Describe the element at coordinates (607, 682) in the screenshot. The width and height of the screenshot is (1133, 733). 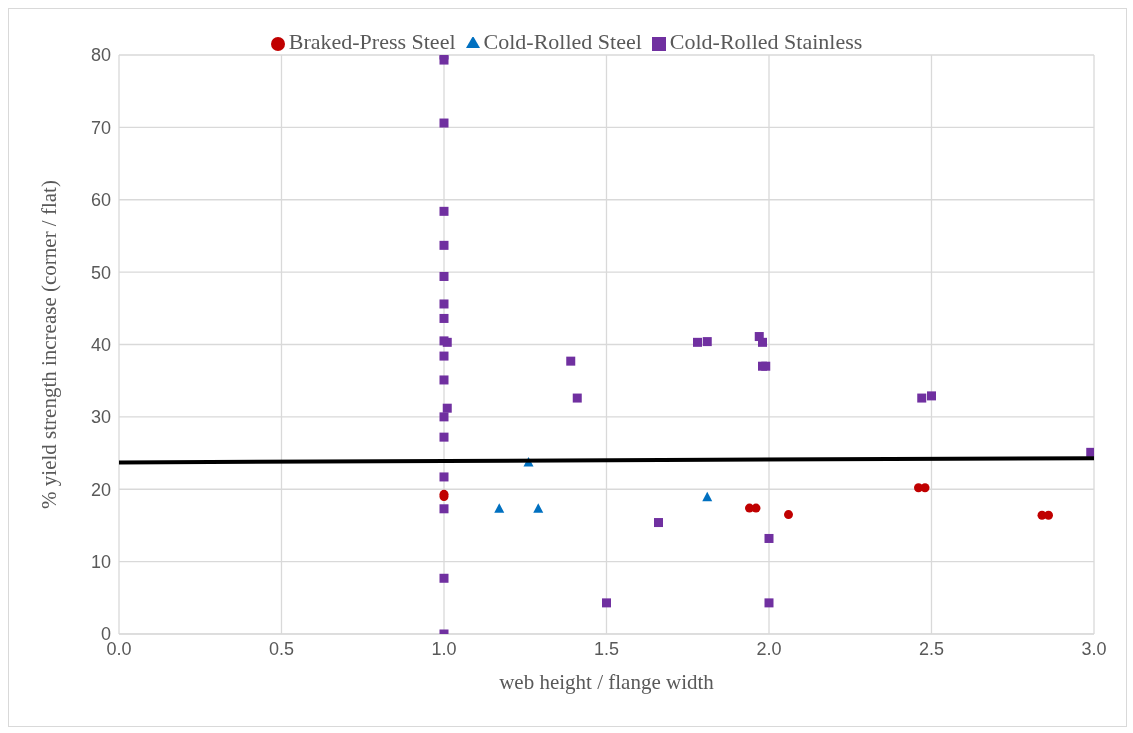
I see `x-axis-title: web height / flange width` at that location.